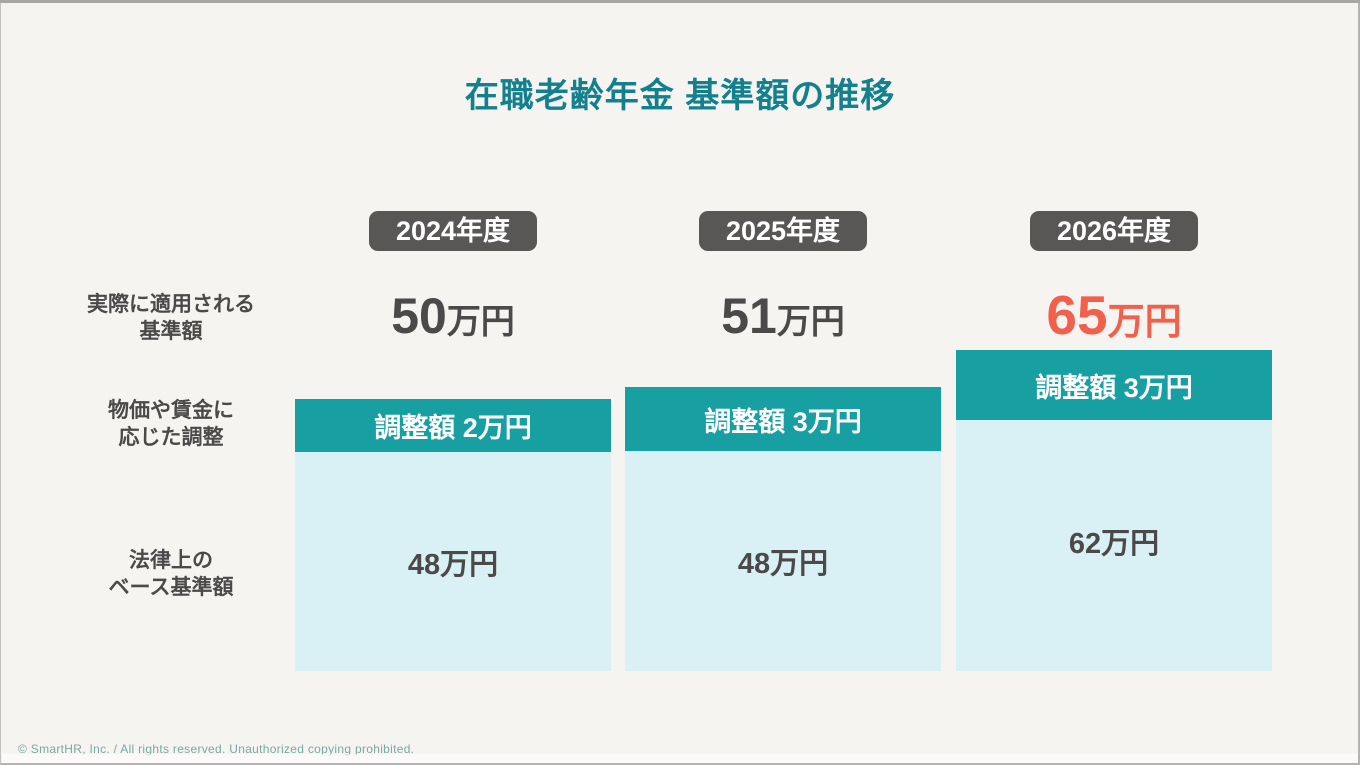  I want to click on row-header-price-wage-adjustment: 物価や賃金に 応じた調整, so click(171, 424).